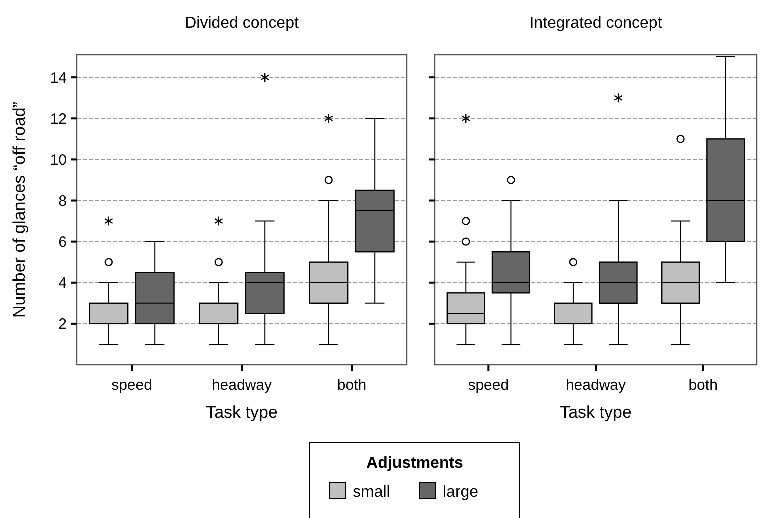  Describe the element at coordinates (58, 160) in the screenshot. I see `y-tick-label: 10` at that location.